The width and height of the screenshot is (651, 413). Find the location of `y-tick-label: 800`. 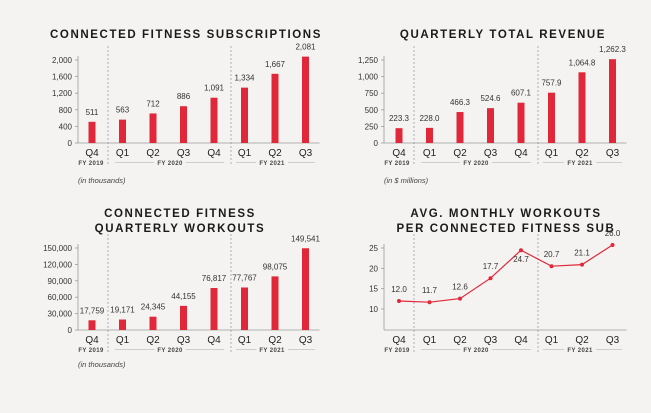

y-tick-label: 800 is located at coordinates (66, 110).